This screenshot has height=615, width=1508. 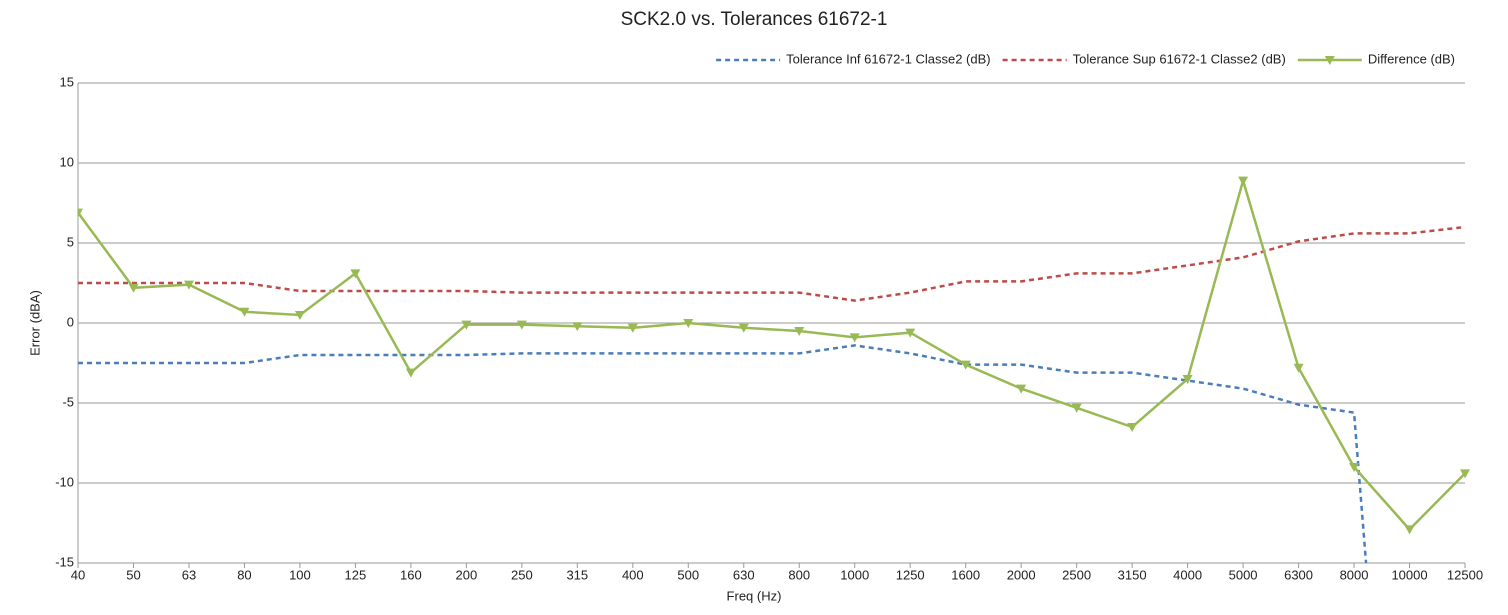 What do you see at coordinates (744, 574) in the screenshot?
I see `x-tick-label: 630` at bounding box center [744, 574].